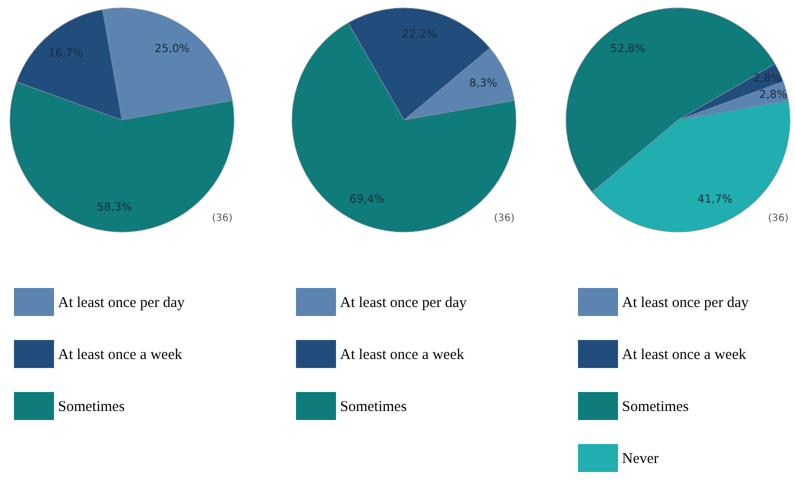 This screenshot has width=795, height=480. I want to click on legend-label: Never, so click(640, 459).